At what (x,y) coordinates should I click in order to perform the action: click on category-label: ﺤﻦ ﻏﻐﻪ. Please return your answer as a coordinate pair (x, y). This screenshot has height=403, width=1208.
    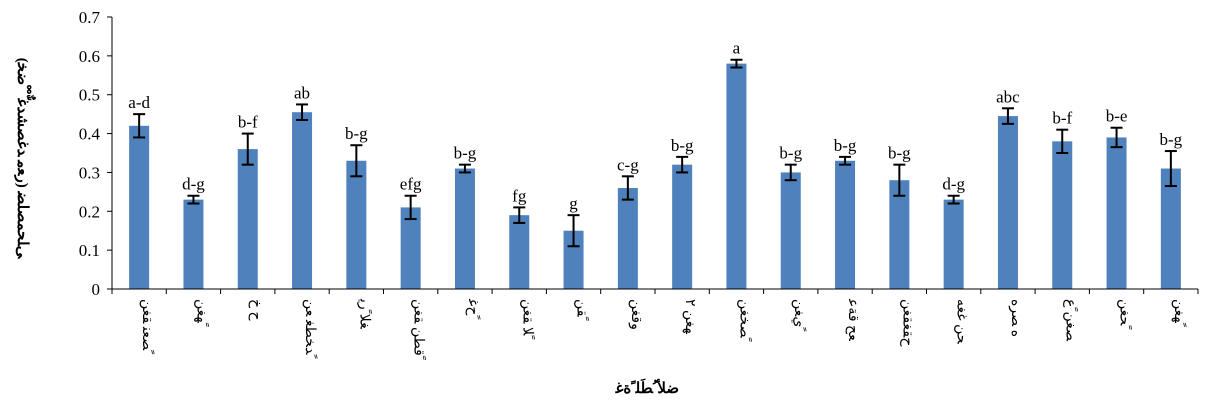
    Looking at the image, I should click on (961, 322).